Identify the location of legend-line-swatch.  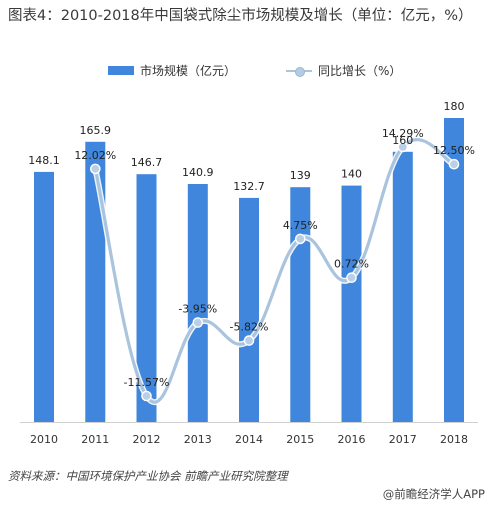
(299, 71).